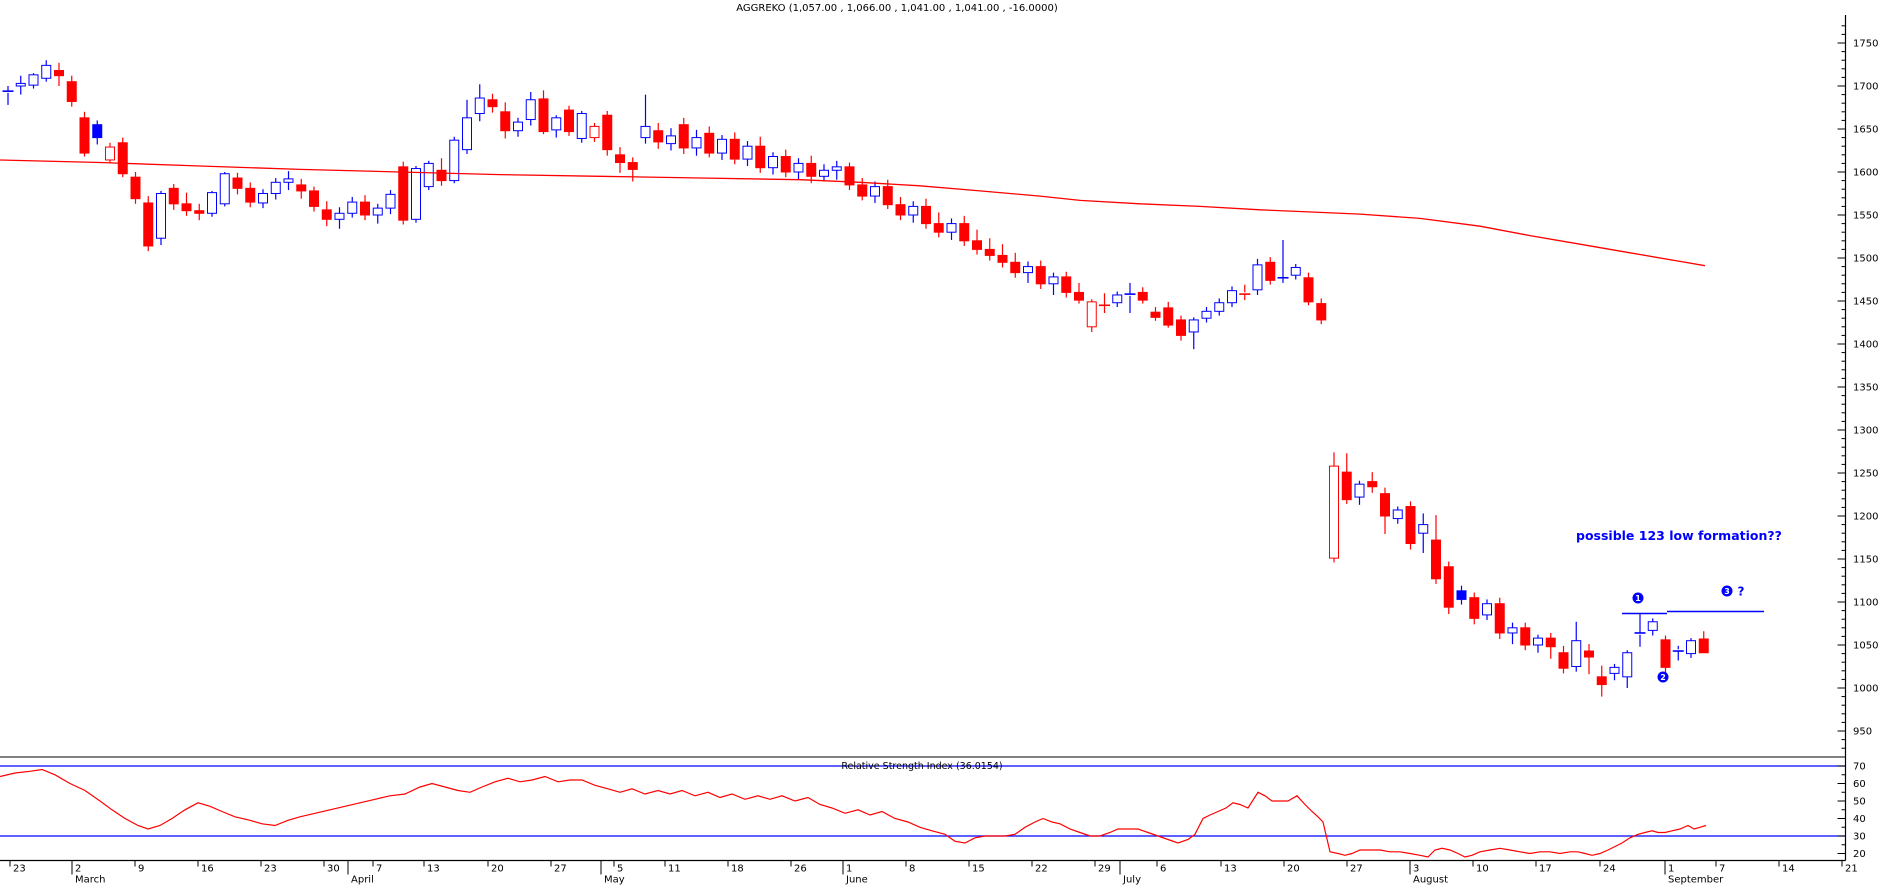 The image size is (1883, 889). Describe the element at coordinates (1545, 869) in the screenshot. I see `x-tick-label: 17` at that location.